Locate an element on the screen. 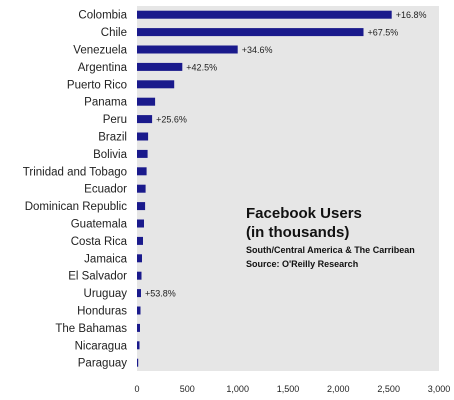 This screenshot has width=454, height=400. bar-brazil is located at coordinates (143, 136).